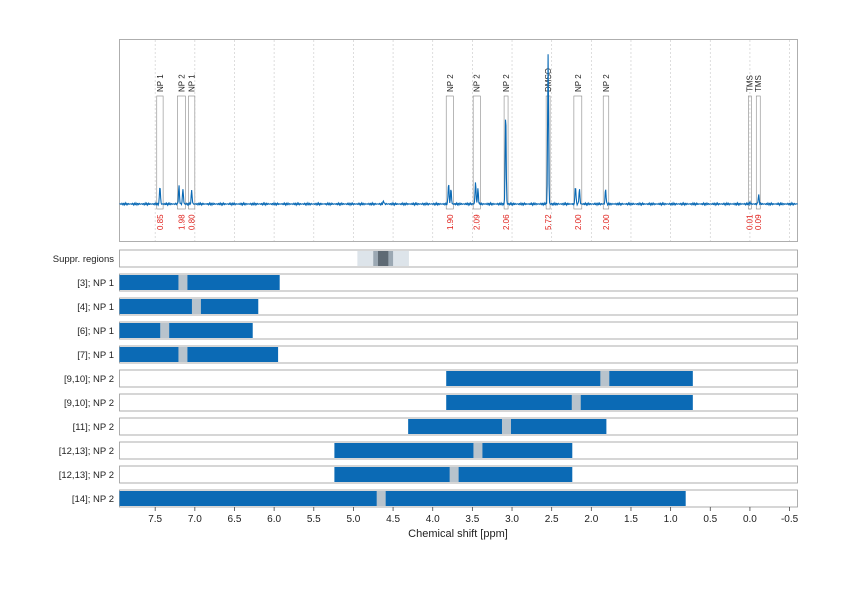 The image size is (842, 595). Describe the element at coordinates (353, 519) in the screenshot. I see `x-tick-label: 5.0` at that location.